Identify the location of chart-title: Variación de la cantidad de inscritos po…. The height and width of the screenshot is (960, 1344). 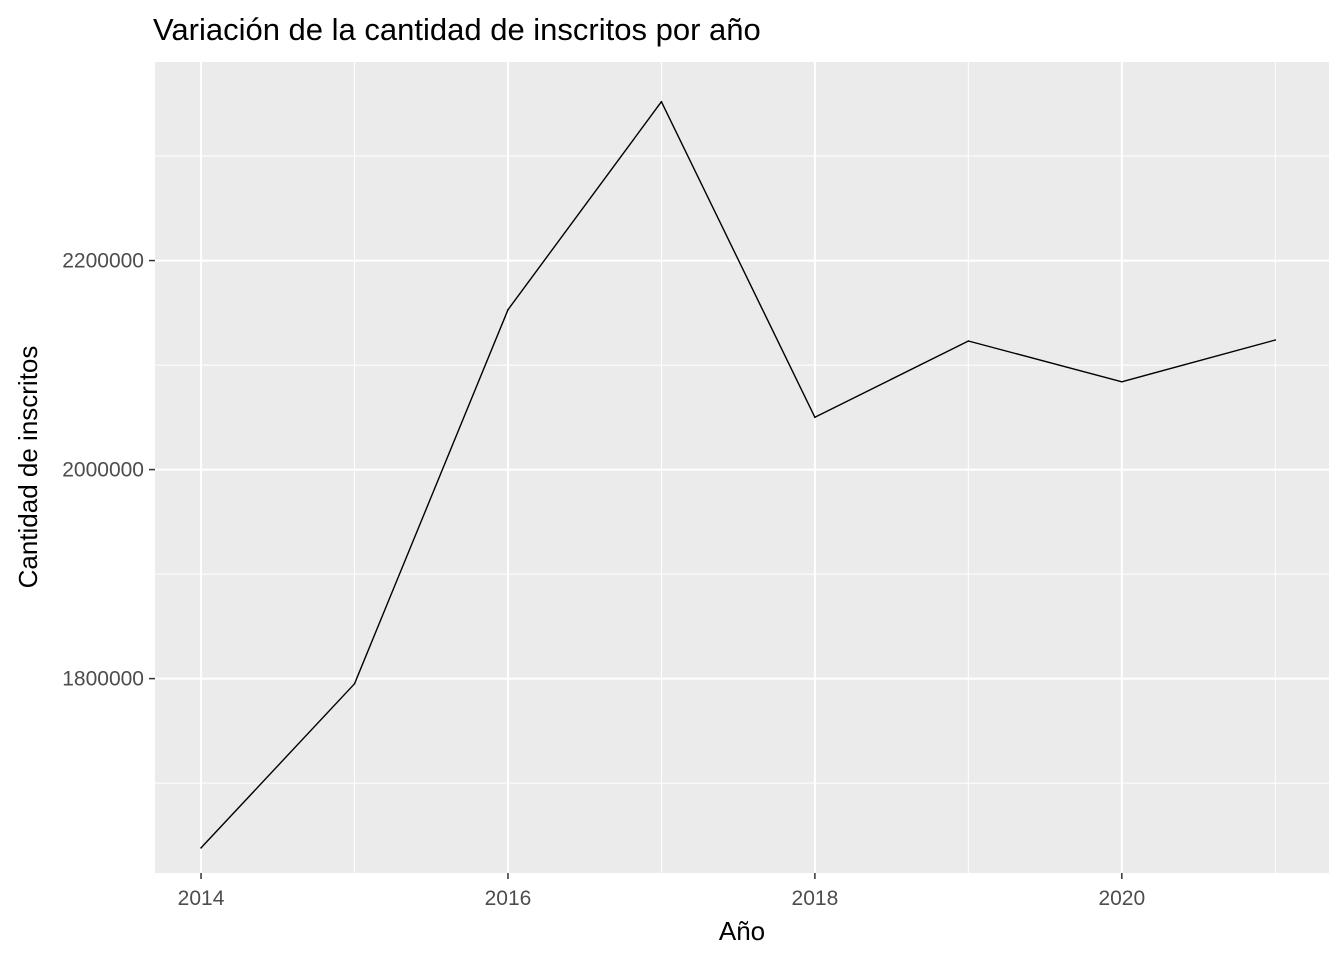
(457, 29).